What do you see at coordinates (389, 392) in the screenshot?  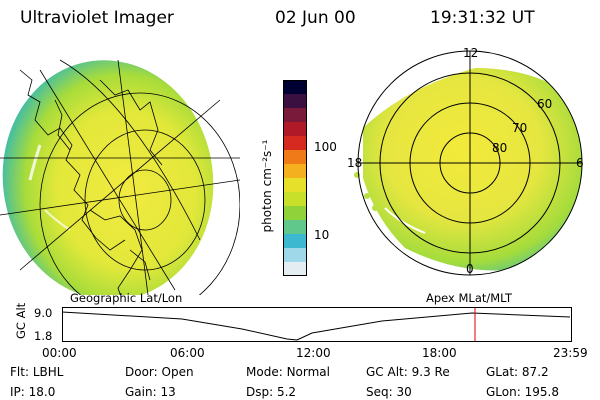 I see `info-seq: Seq: 30` at bounding box center [389, 392].